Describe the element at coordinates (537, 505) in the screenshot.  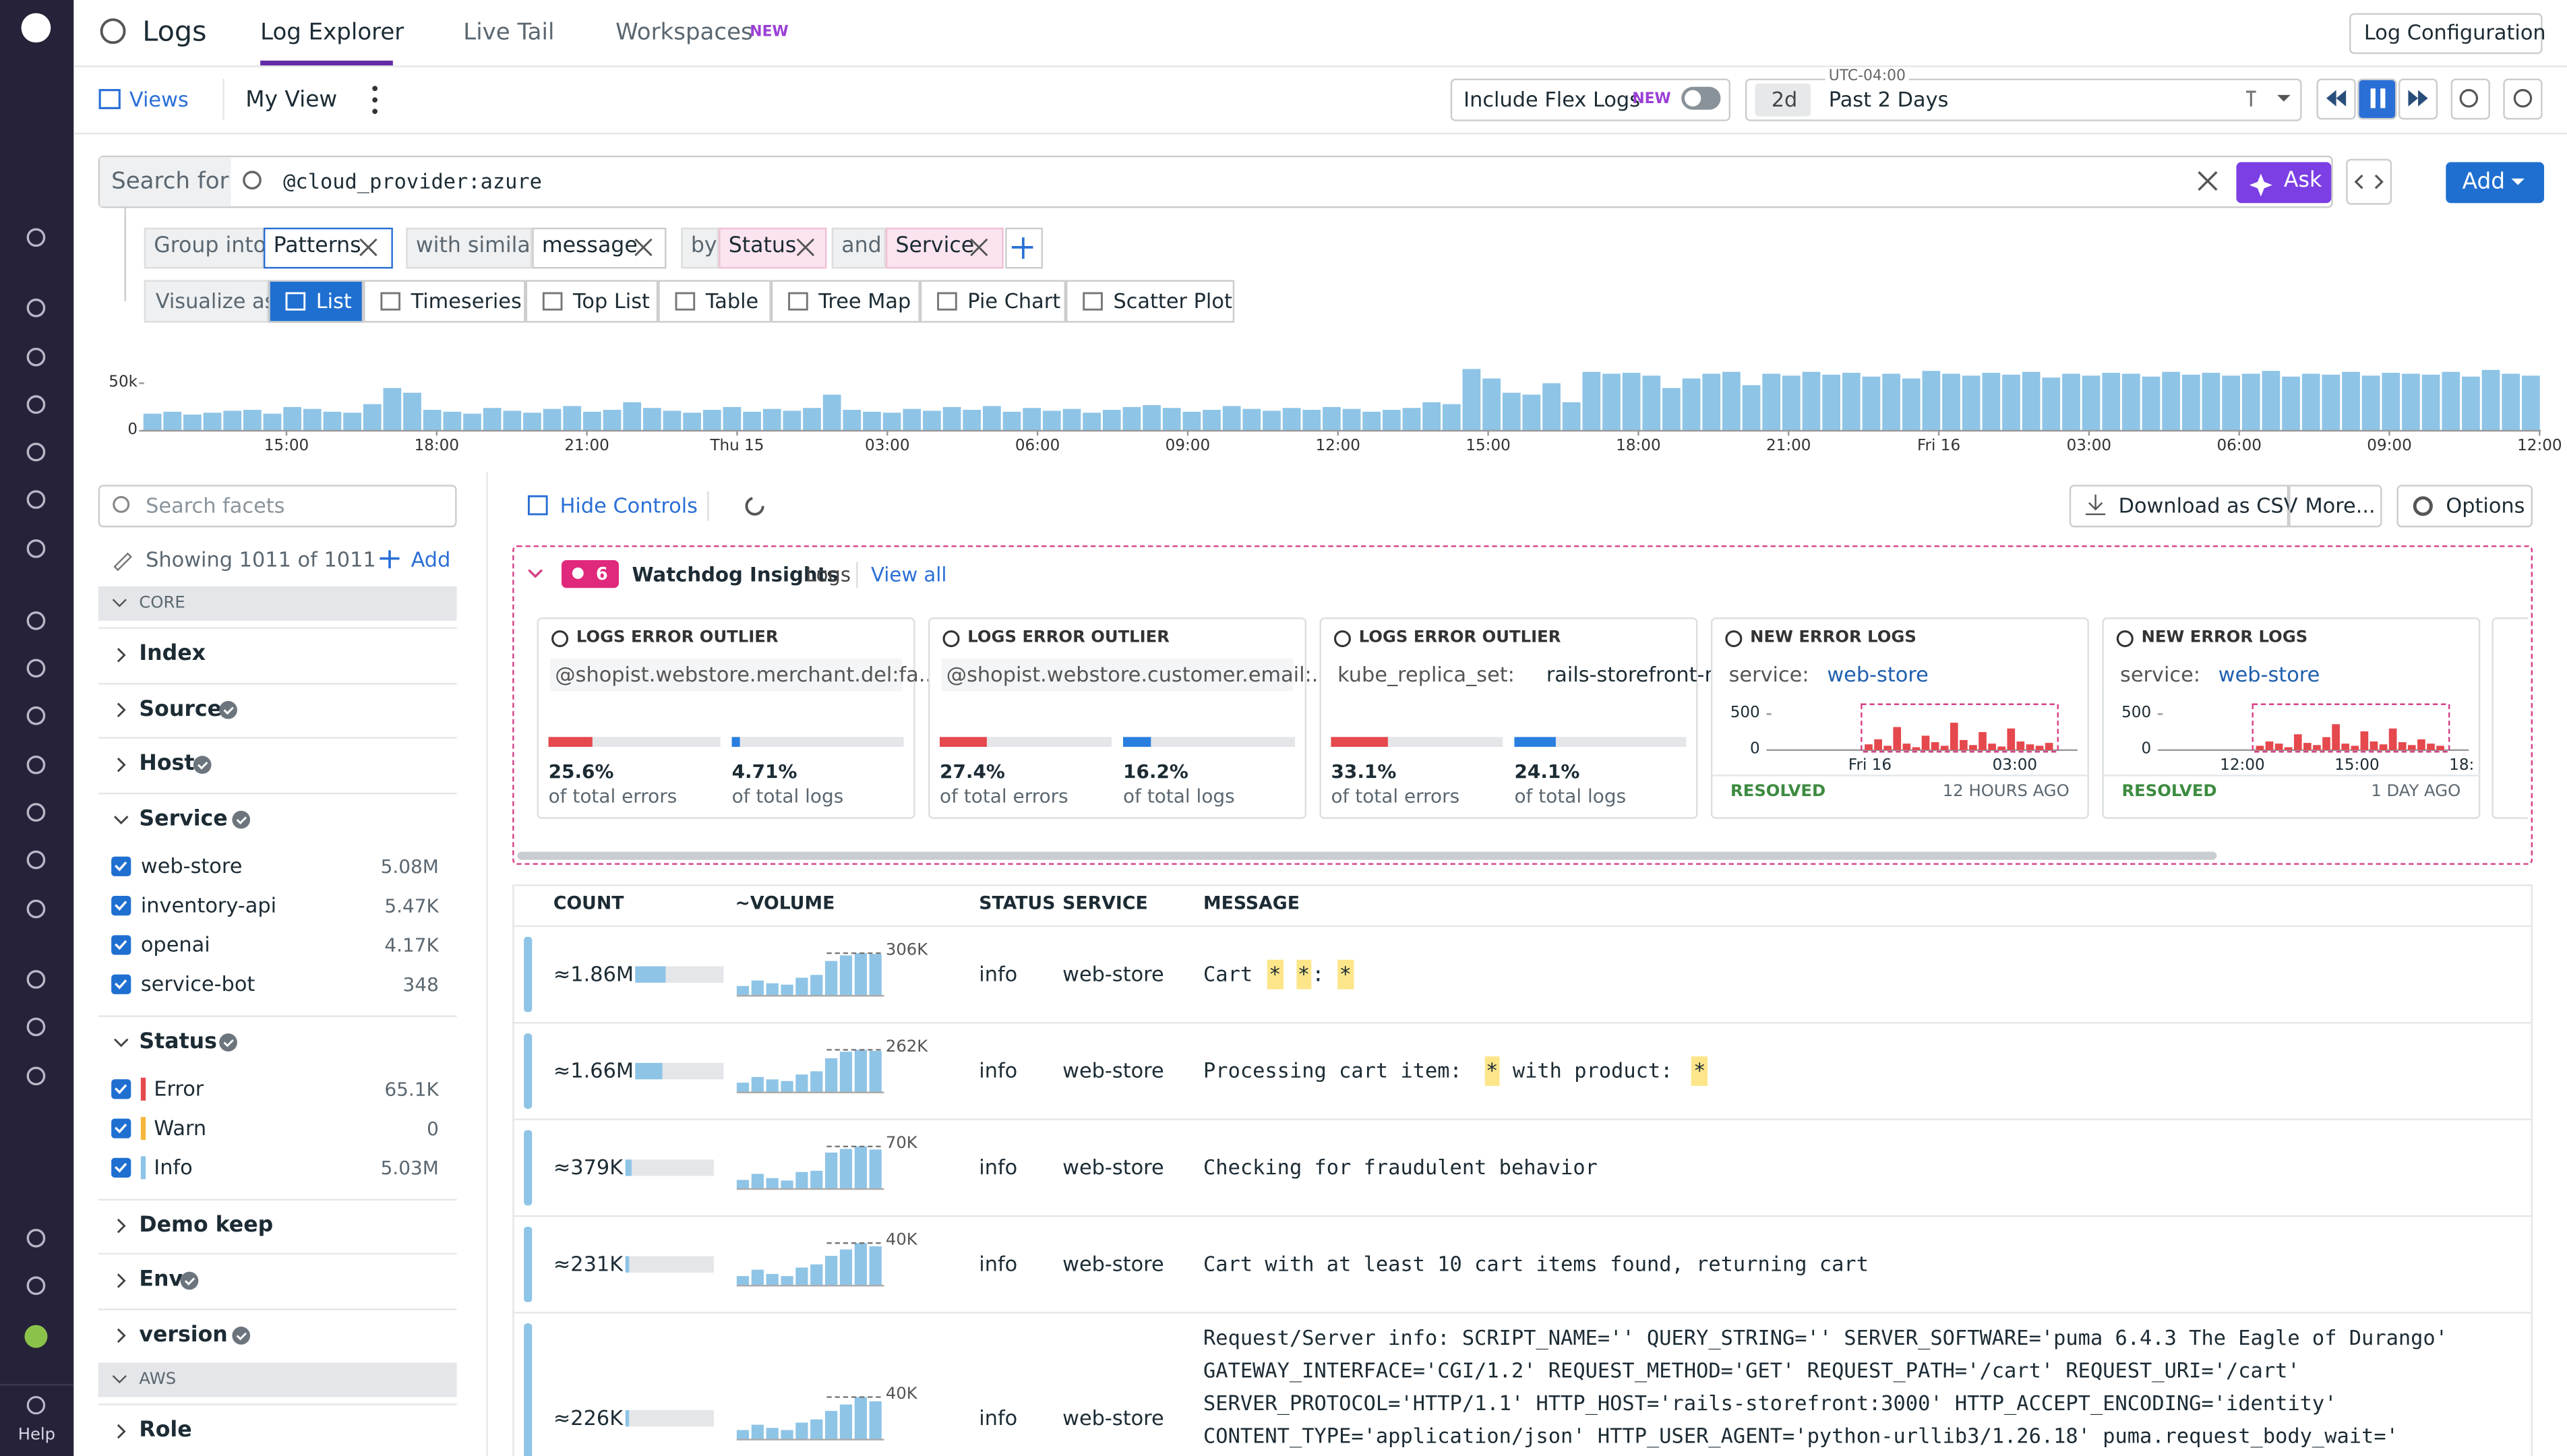
I see `hide-icon` at that location.